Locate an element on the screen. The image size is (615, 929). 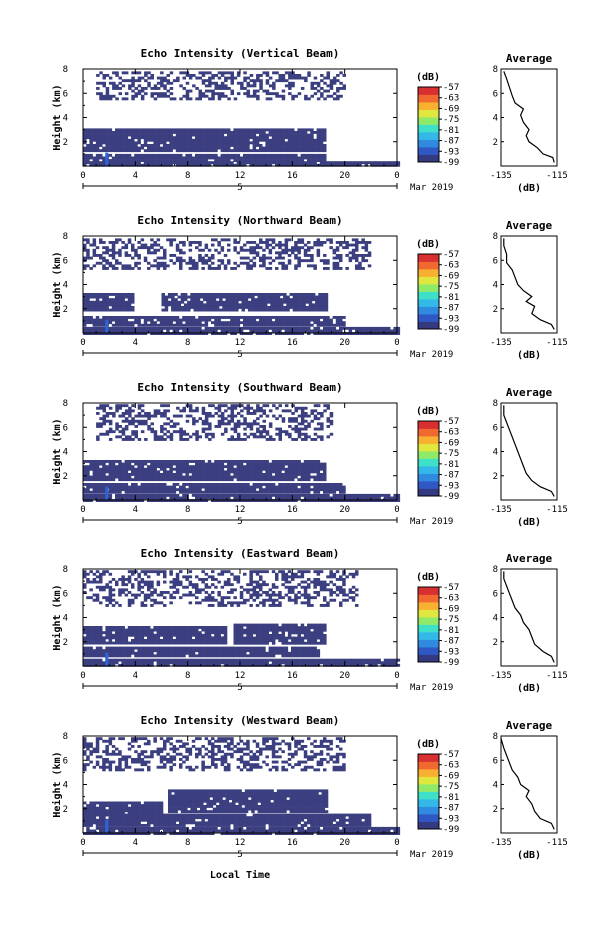
y-axis-label: Height (km) is located at coordinates (57, 284).